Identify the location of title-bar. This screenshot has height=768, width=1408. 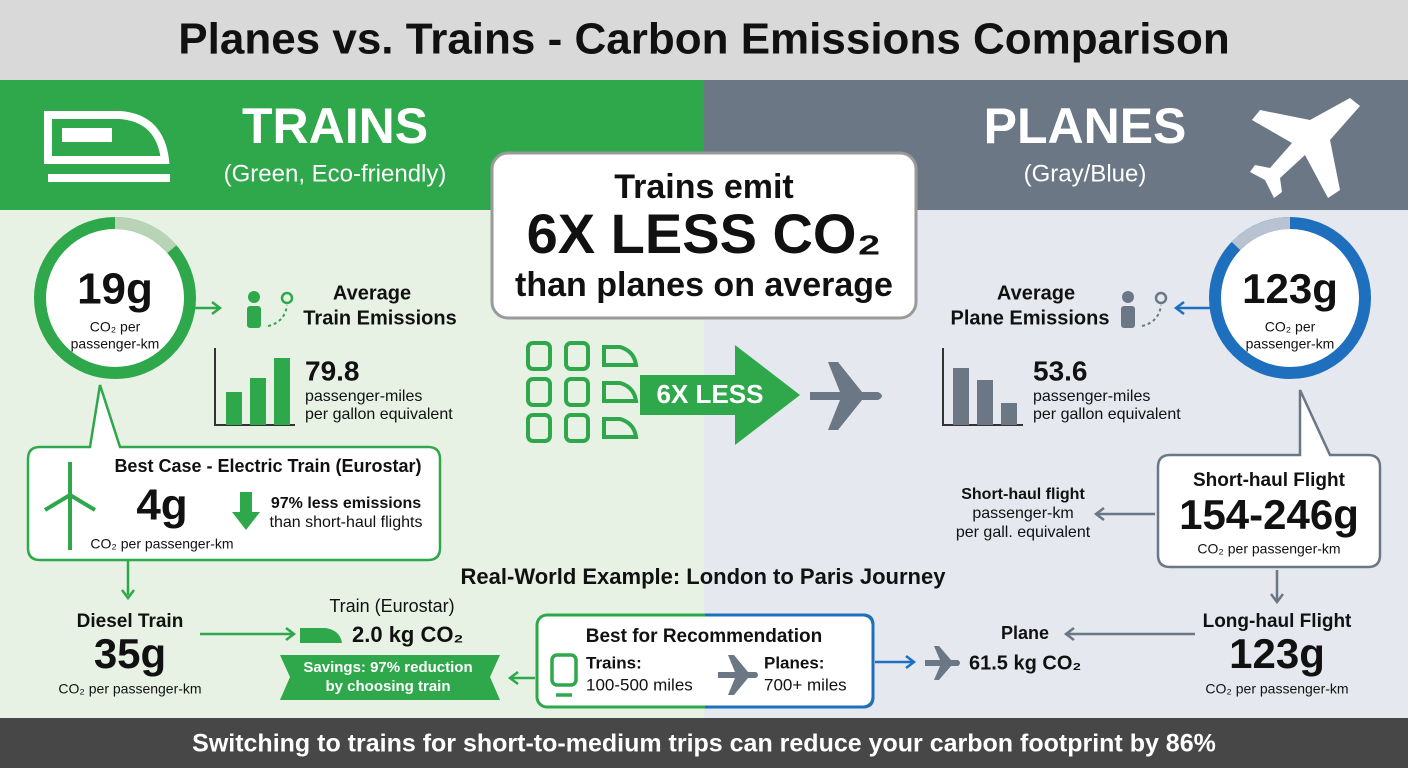
(704, 40).